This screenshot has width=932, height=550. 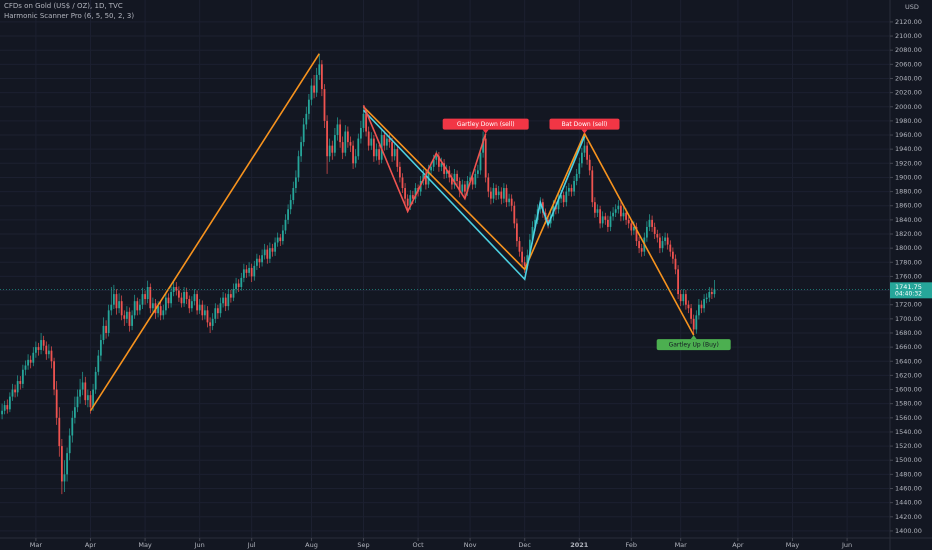 I want to click on y-tick-label: 1640.00, so click(x=908, y=361).